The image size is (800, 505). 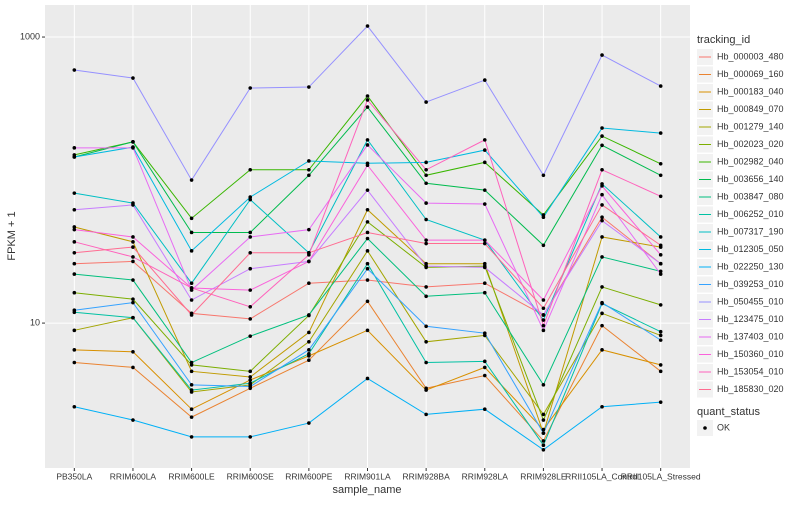 What do you see at coordinates (750, 126) in the screenshot?
I see `legend-label: Hb_001279_140` at bounding box center [750, 126].